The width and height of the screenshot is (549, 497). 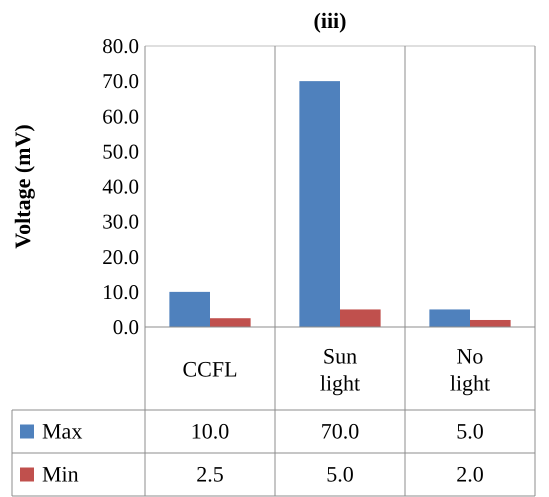 I want to click on y-tick-label: 0.0, so click(x=125, y=327).